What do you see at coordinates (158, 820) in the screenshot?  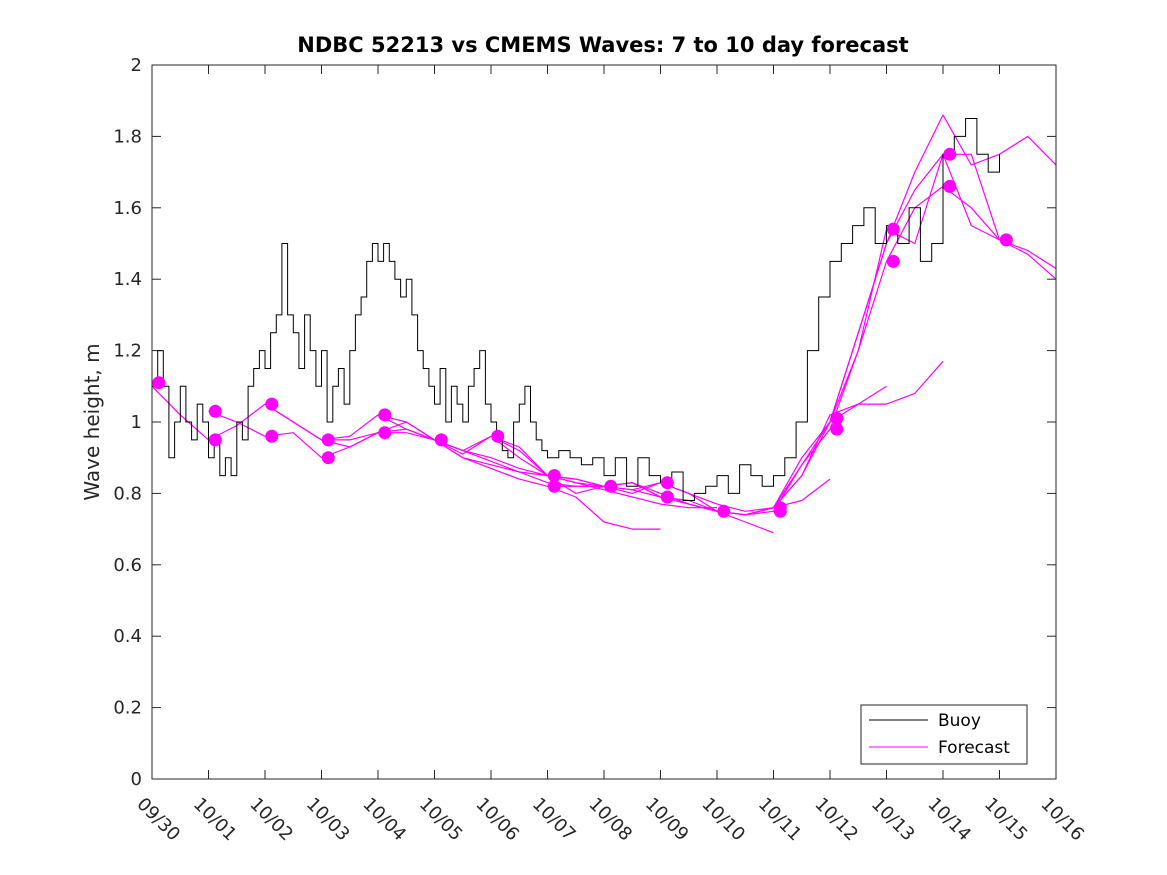 I see `x-tick-label: 09/30` at bounding box center [158, 820].